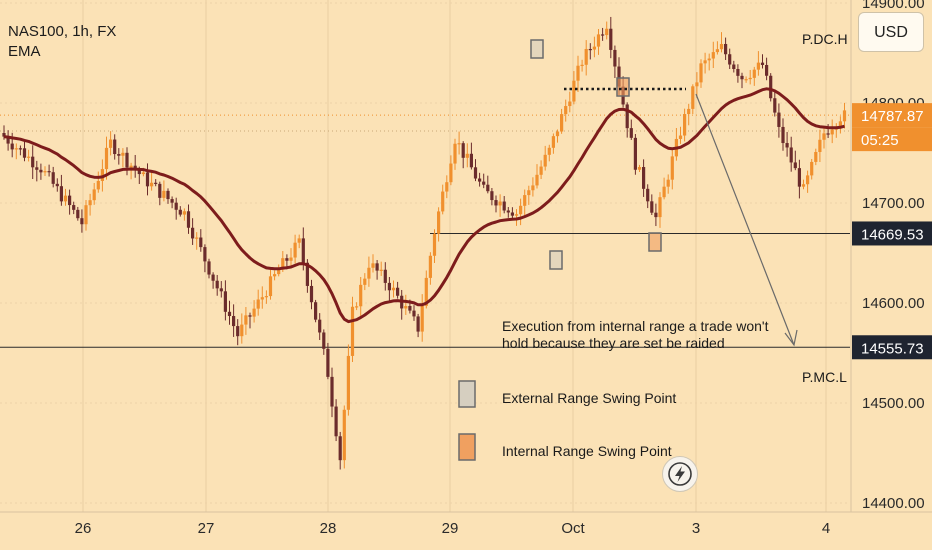 Image resolution: width=932 pixels, height=550 pixels. I want to click on swing-point-markers, so click(596, 154).